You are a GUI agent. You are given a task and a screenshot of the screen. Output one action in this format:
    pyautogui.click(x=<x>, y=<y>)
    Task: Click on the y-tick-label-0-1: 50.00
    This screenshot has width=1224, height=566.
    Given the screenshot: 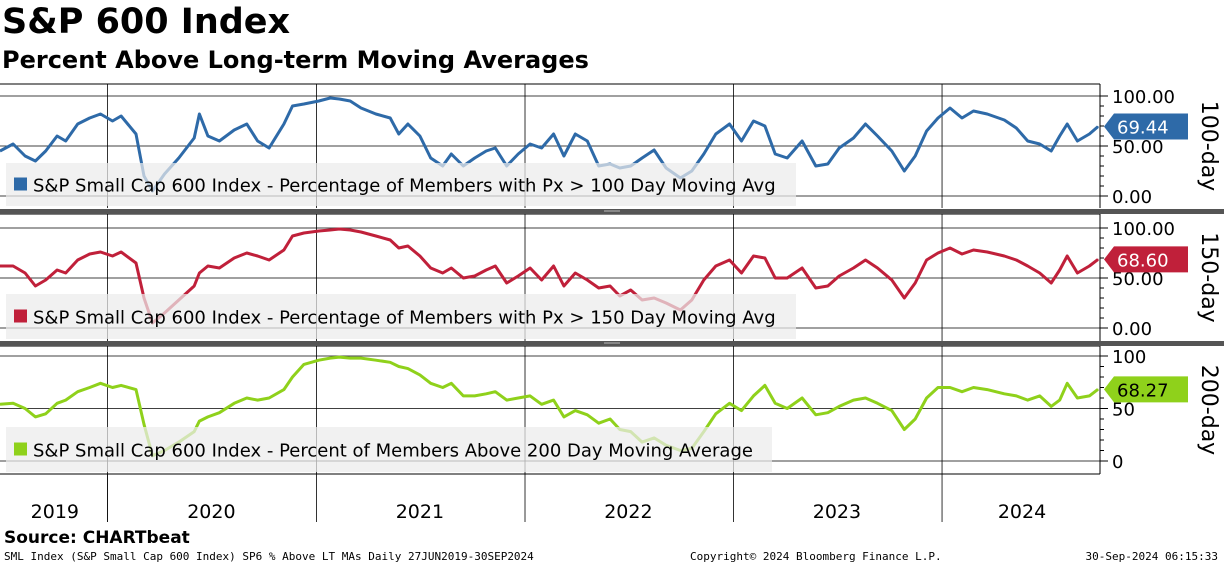 What is the action you would take?
    pyautogui.click(x=1138, y=147)
    